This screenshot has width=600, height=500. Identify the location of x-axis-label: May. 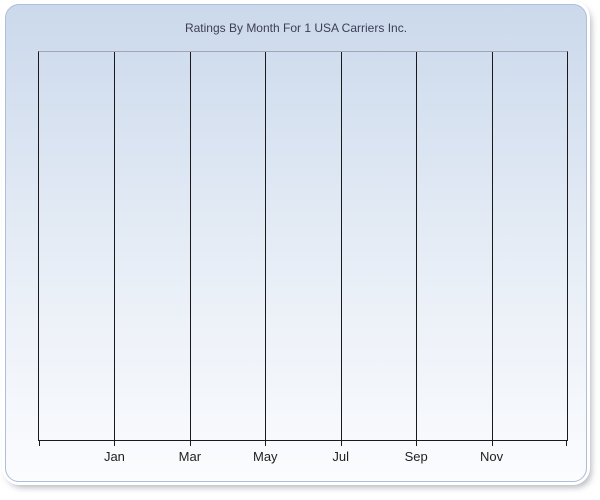
(265, 456).